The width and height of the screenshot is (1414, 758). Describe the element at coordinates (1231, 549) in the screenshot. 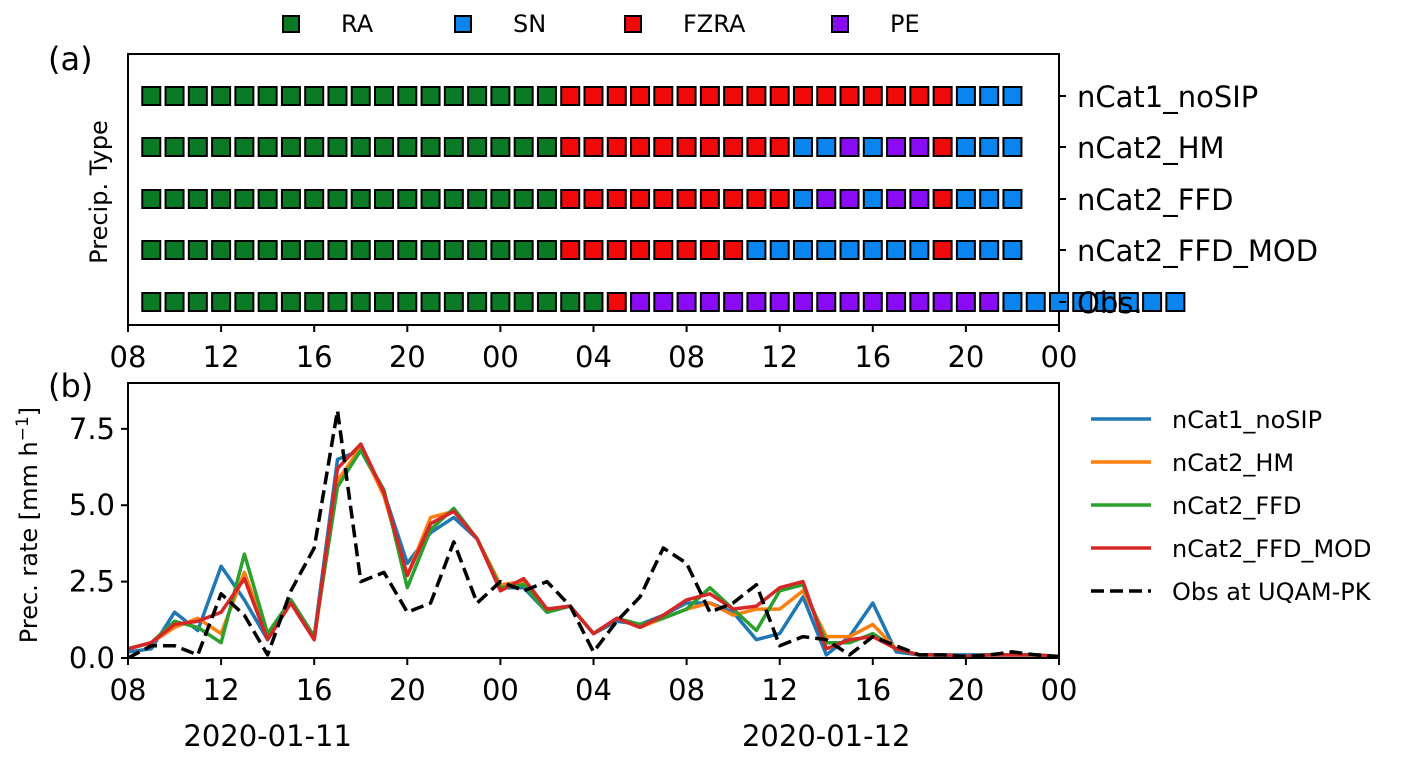

I see `legend-entry-ncat2-ffd-mod: nCat2_FFD_MOD` at that location.